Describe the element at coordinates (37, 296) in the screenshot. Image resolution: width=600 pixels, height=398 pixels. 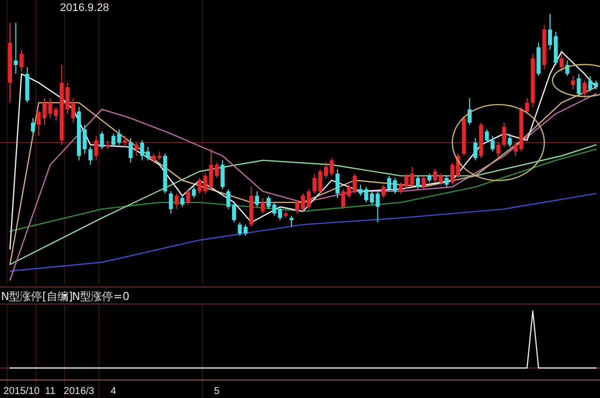
I see `chart-title: N型涨停[自编]` at that location.